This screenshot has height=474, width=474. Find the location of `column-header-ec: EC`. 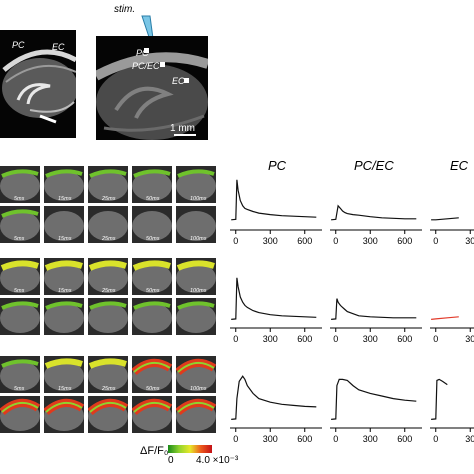

column-header-ec: EC is located at coordinates (459, 165).